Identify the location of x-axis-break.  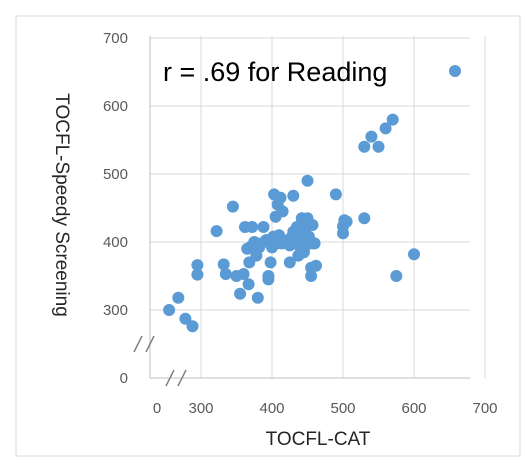
(176, 378).